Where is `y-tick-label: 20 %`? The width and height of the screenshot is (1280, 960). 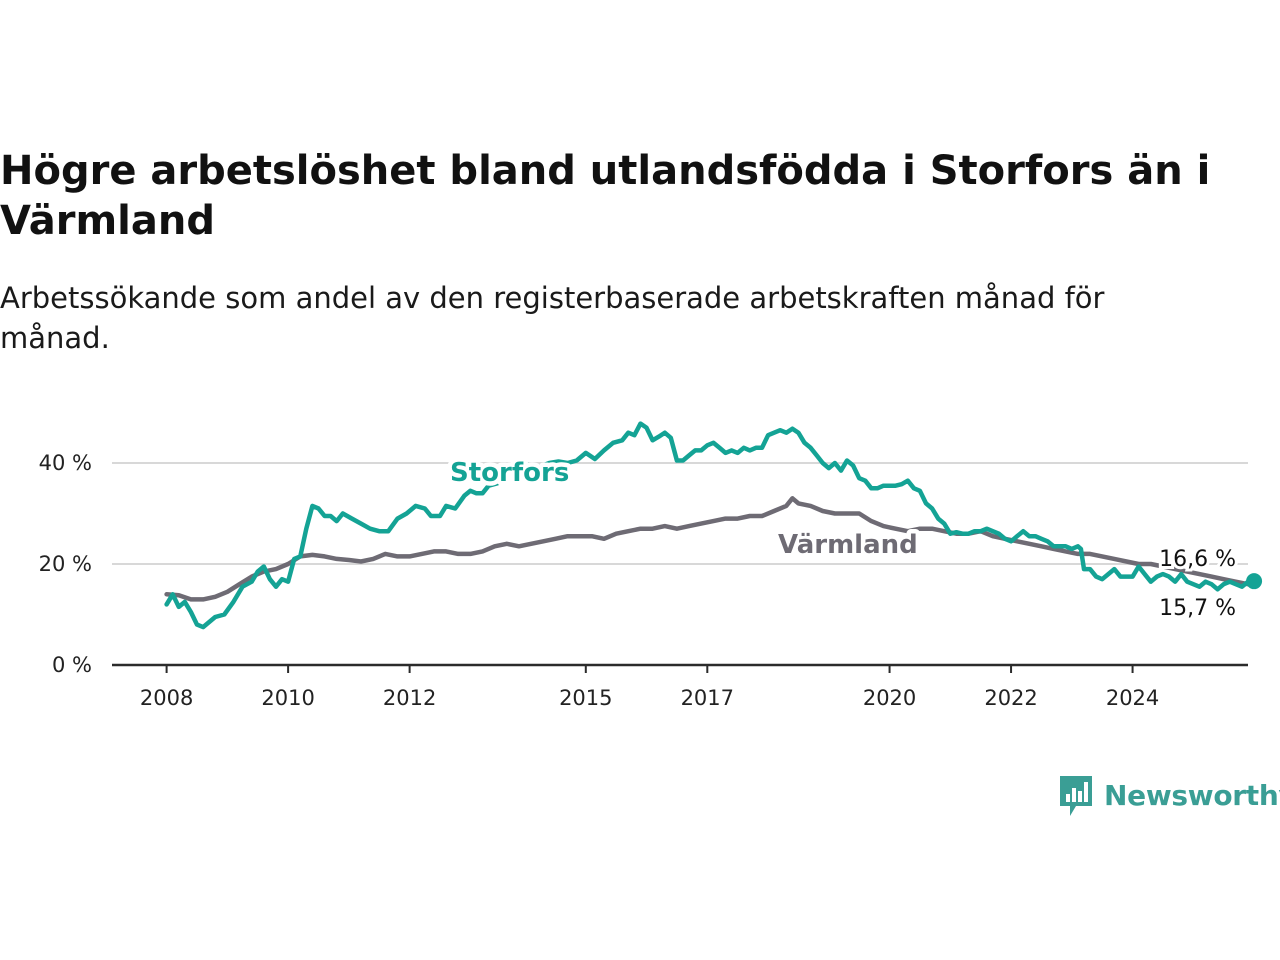
y-tick-label: 20 % is located at coordinates (65, 564).